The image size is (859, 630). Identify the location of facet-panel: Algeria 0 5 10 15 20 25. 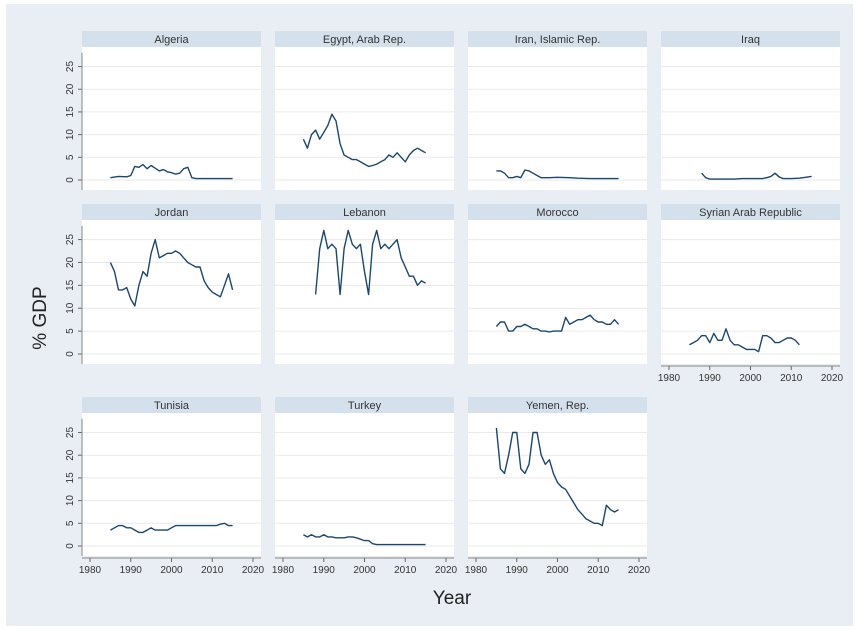
(163, 110).